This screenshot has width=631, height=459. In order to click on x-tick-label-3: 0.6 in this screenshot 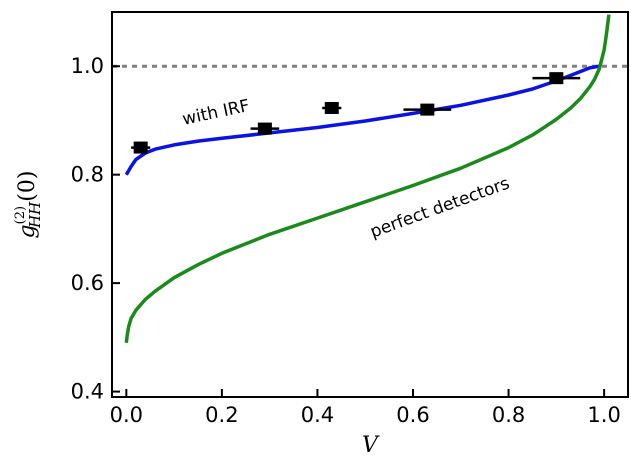, I will do `click(412, 415)`.